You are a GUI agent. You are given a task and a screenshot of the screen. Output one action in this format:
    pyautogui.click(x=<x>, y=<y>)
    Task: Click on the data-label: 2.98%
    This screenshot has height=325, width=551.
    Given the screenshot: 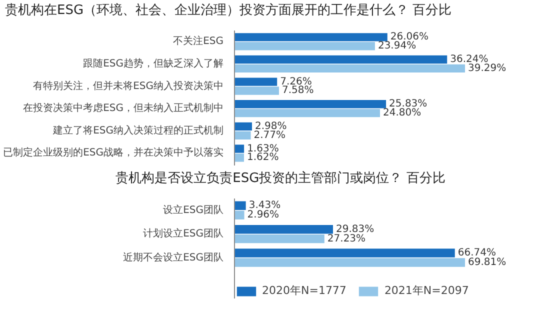 What is the action you would take?
    pyautogui.click(x=270, y=126)
    